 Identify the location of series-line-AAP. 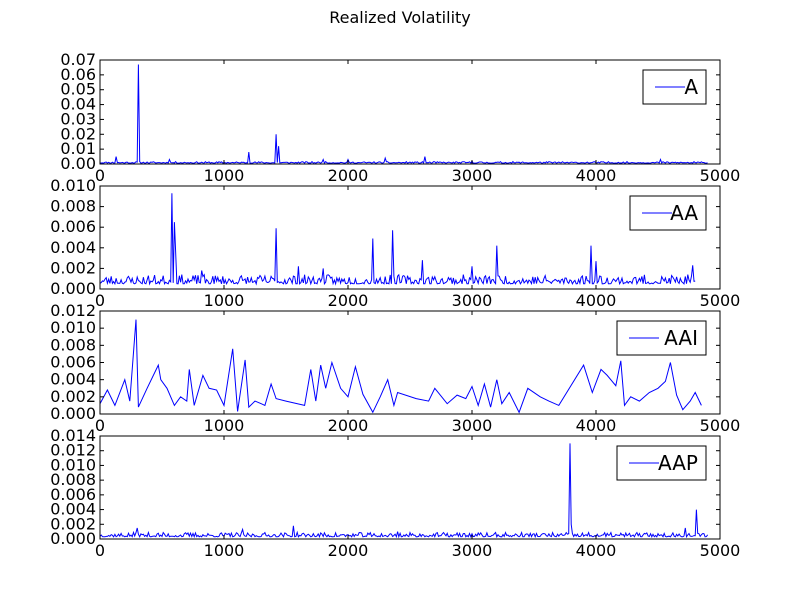
(404, 491).